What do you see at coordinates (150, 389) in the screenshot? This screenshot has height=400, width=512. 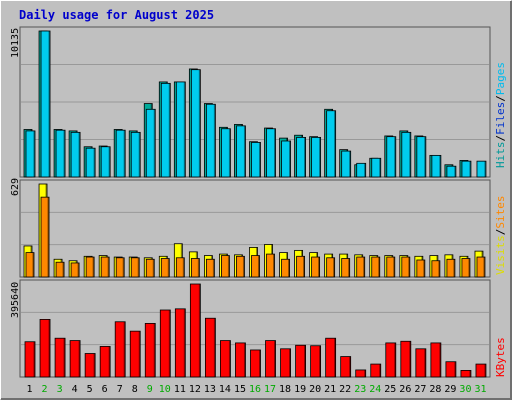 I see `x-tick-label: 9` at bounding box center [150, 389].